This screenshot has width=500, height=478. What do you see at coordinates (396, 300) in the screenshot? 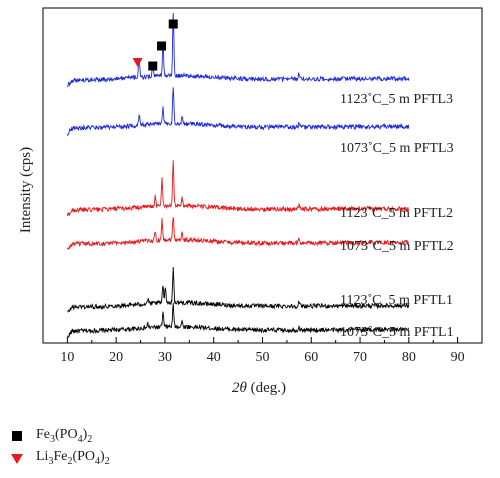
I see `series-label: 1123˚C_5 m PFTL1` at bounding box center [396, 300].